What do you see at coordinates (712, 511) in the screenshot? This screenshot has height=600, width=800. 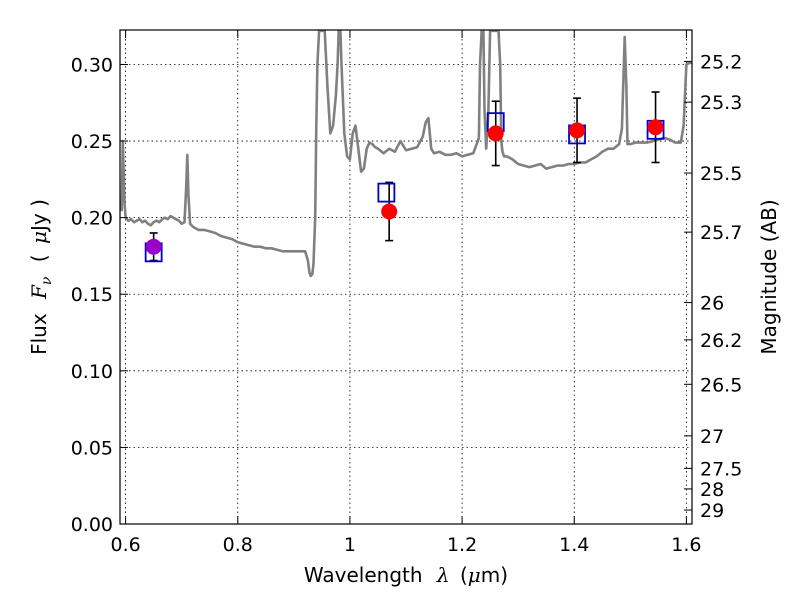 I see `y2-tick-label: 29` at bounding box center [712, 511].